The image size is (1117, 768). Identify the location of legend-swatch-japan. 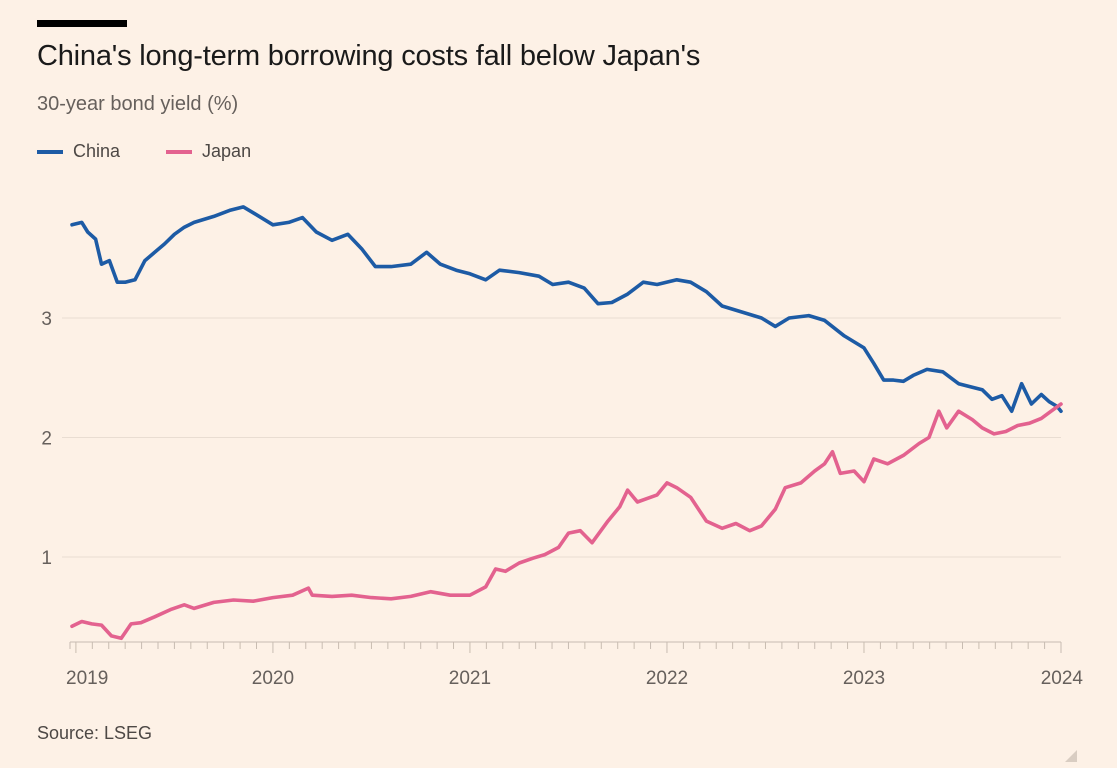
(179, 151).